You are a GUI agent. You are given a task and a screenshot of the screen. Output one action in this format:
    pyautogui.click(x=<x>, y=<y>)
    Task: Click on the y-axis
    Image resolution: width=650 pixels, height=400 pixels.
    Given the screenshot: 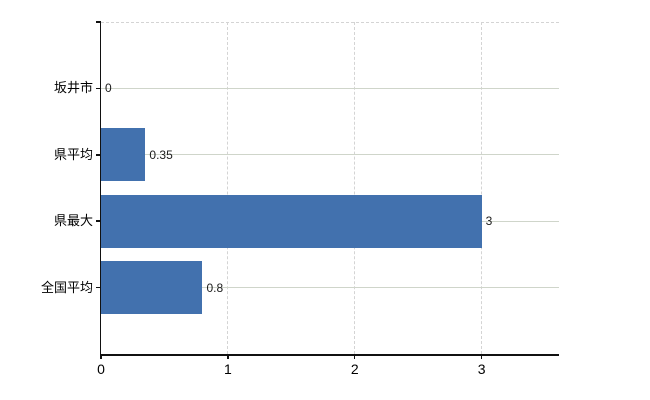 What is the action you would take?
    pyautogui.click(x=100, y=188)
    